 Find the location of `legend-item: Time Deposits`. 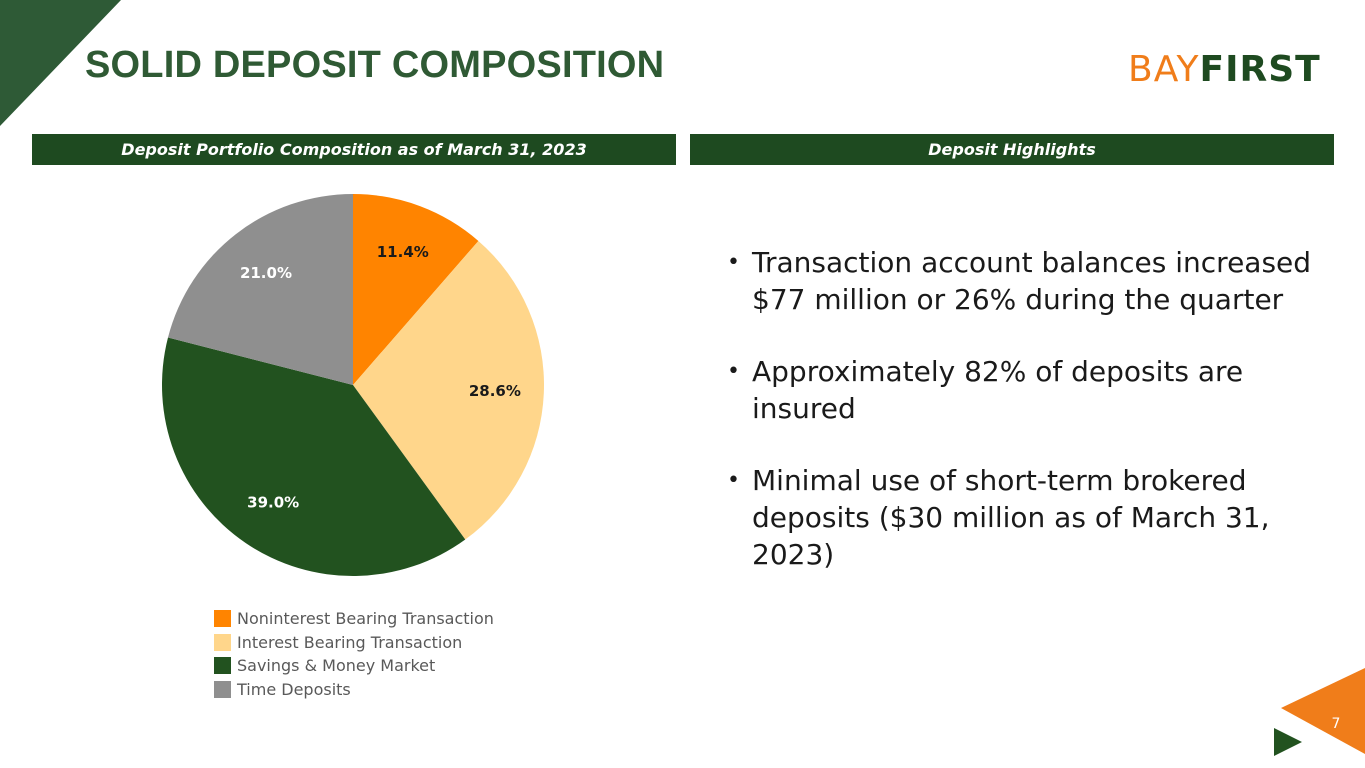

legend-item: Time Deposits is located at coordinates (354, 690).